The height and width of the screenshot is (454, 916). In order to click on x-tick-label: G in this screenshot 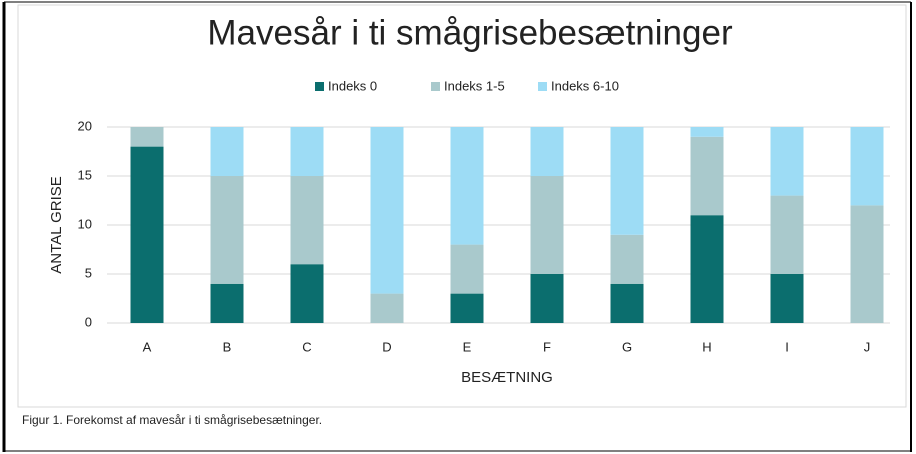, I will do `click(627, 346)`.